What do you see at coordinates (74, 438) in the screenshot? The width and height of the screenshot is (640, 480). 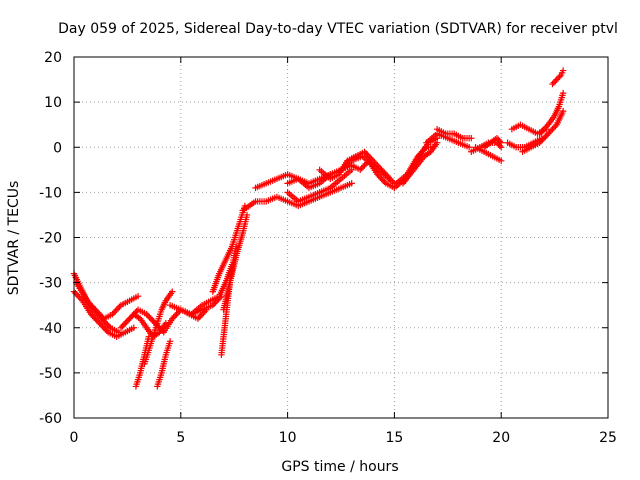 I see `x-tick-label: 0` at bounding box center [74, 438].